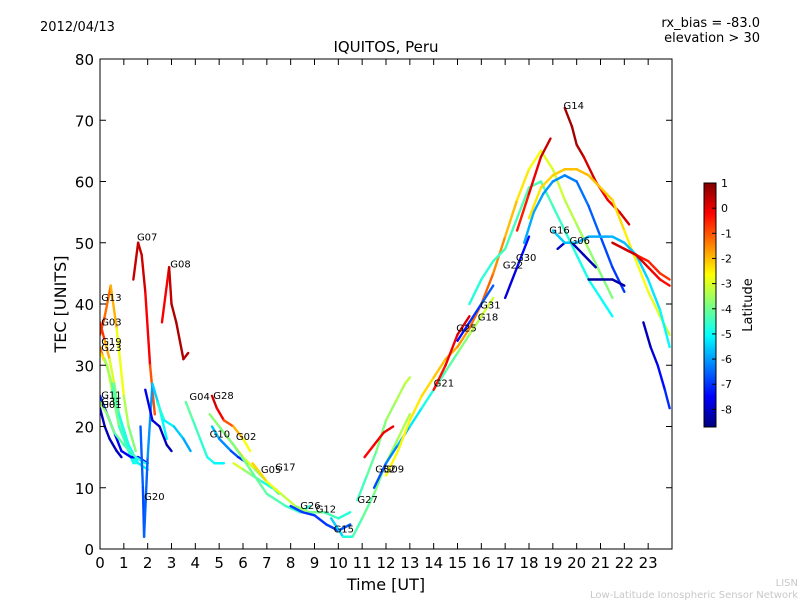  What do you see at coordinates (89, 550) in the screenshot?
I see `y-tick-label: 0` at bounding box center [89, 550].